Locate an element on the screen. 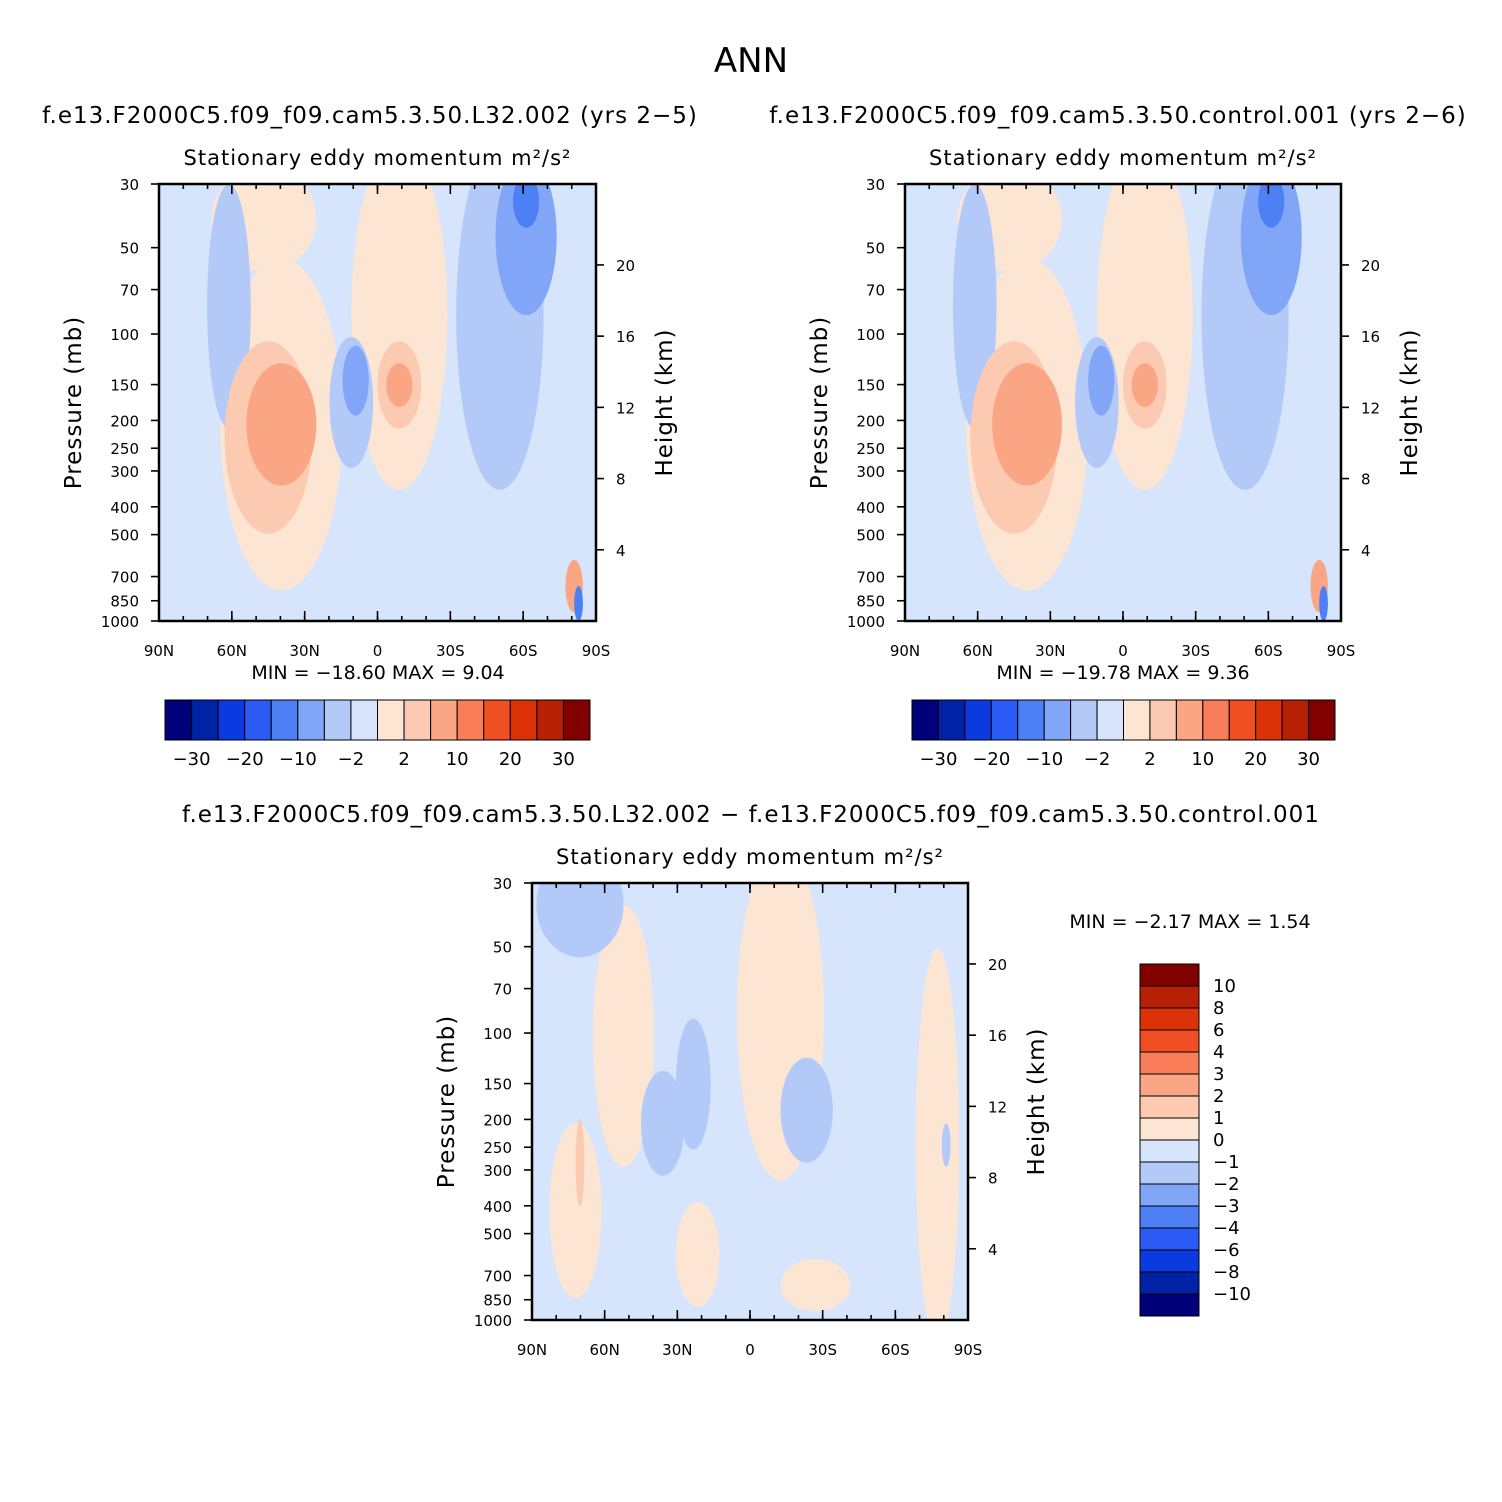 Image resolution: width=1502 pixels, height=1502 pixels. y-tick-label: 250 is located at coordinates (124, 449).